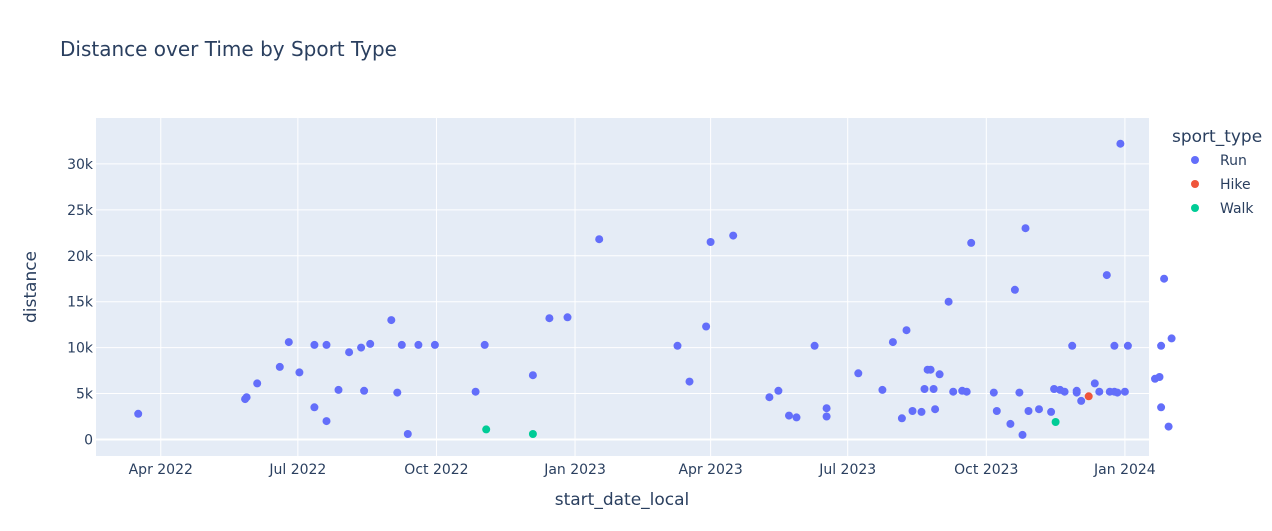 The image size is (1272, 531). I want to click on y-tick-label: 10k, so click(80, 349).